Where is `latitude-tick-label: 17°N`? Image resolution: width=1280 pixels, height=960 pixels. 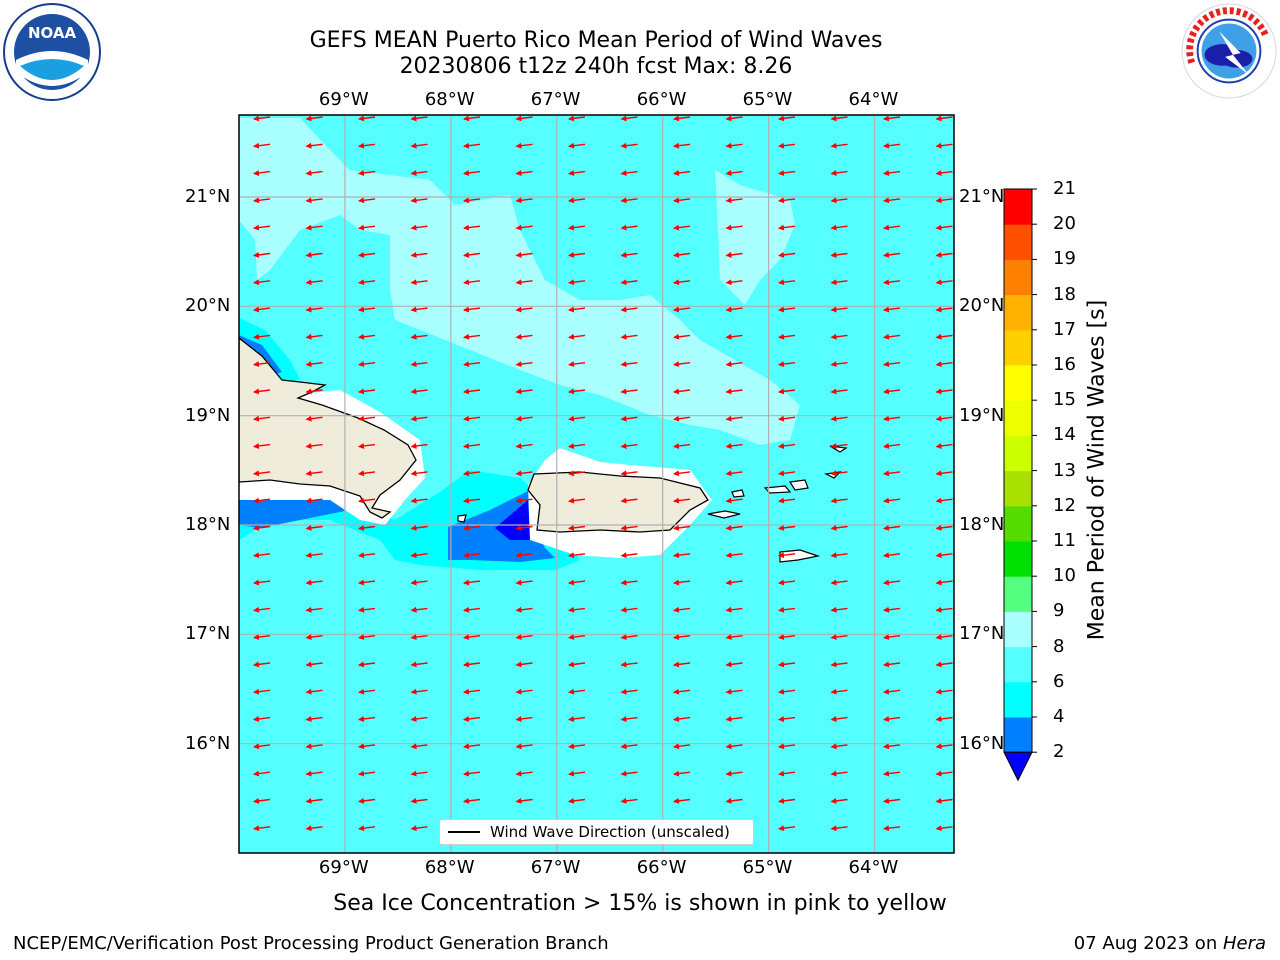 latitude-tick-label: 17°N is located at coordinates (982, 634).